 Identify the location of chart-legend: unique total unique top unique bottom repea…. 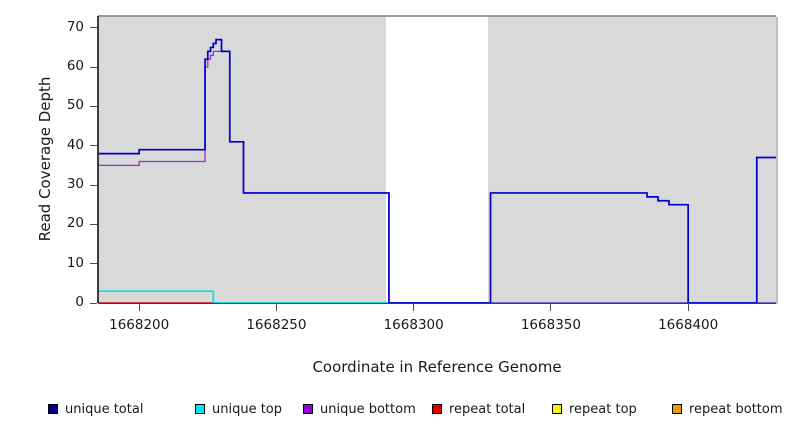
(396, 409).